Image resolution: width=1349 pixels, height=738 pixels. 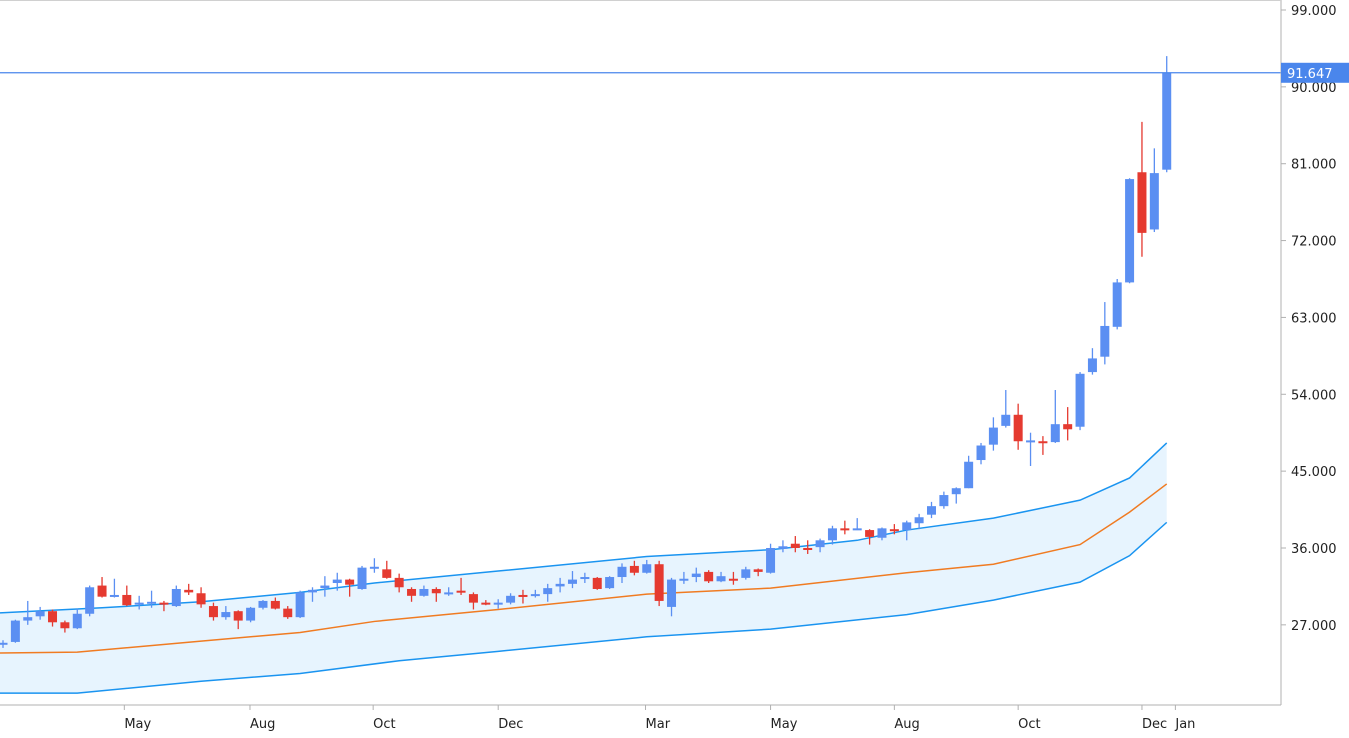 I want to click on x-axis-ticks: May Aug Oct Dec Mar May Aug Oct Dec Jan, so click(x=659, y=718).